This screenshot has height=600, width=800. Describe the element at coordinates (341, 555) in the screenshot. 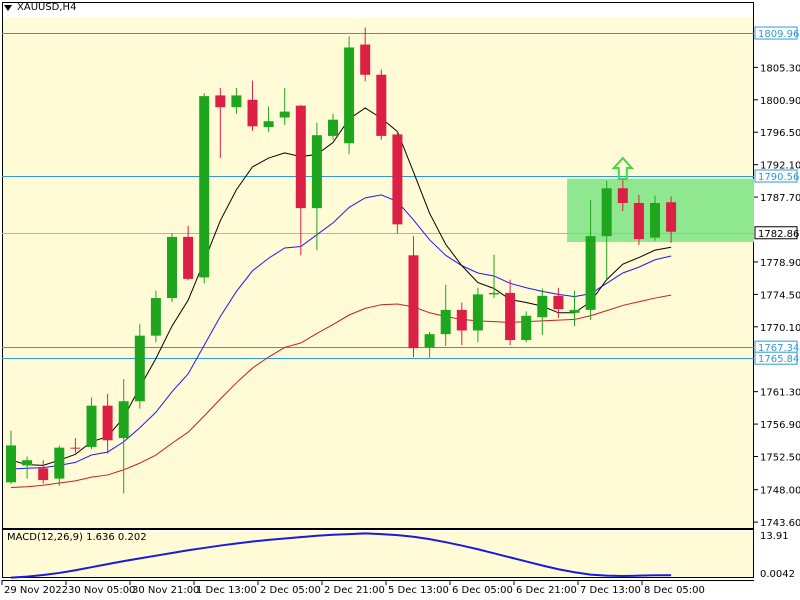

I see `macd-line` at that location.